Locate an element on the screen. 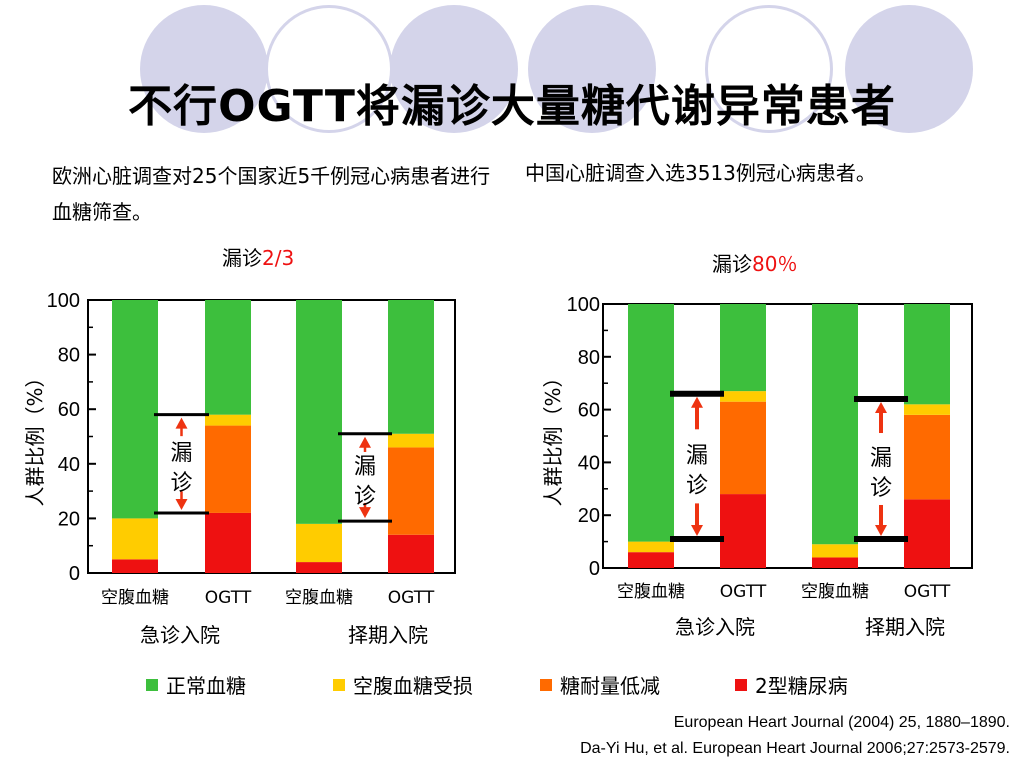  left-missed-value: 2/3 is located at coordinates (278, 258).